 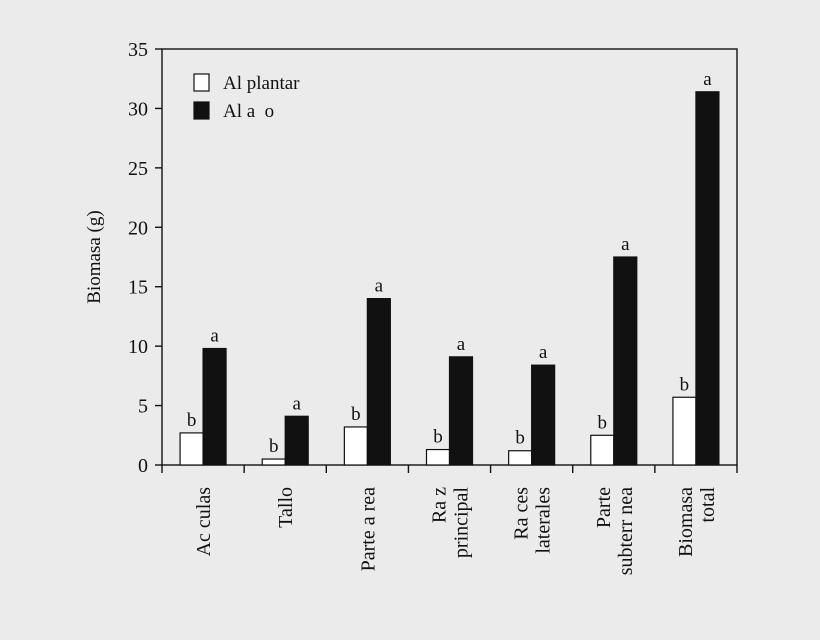 What do you see at coordinates (261, 83) in the screenshot?
I see `legend-label: Al plantar` at bounding box center [261, 83].